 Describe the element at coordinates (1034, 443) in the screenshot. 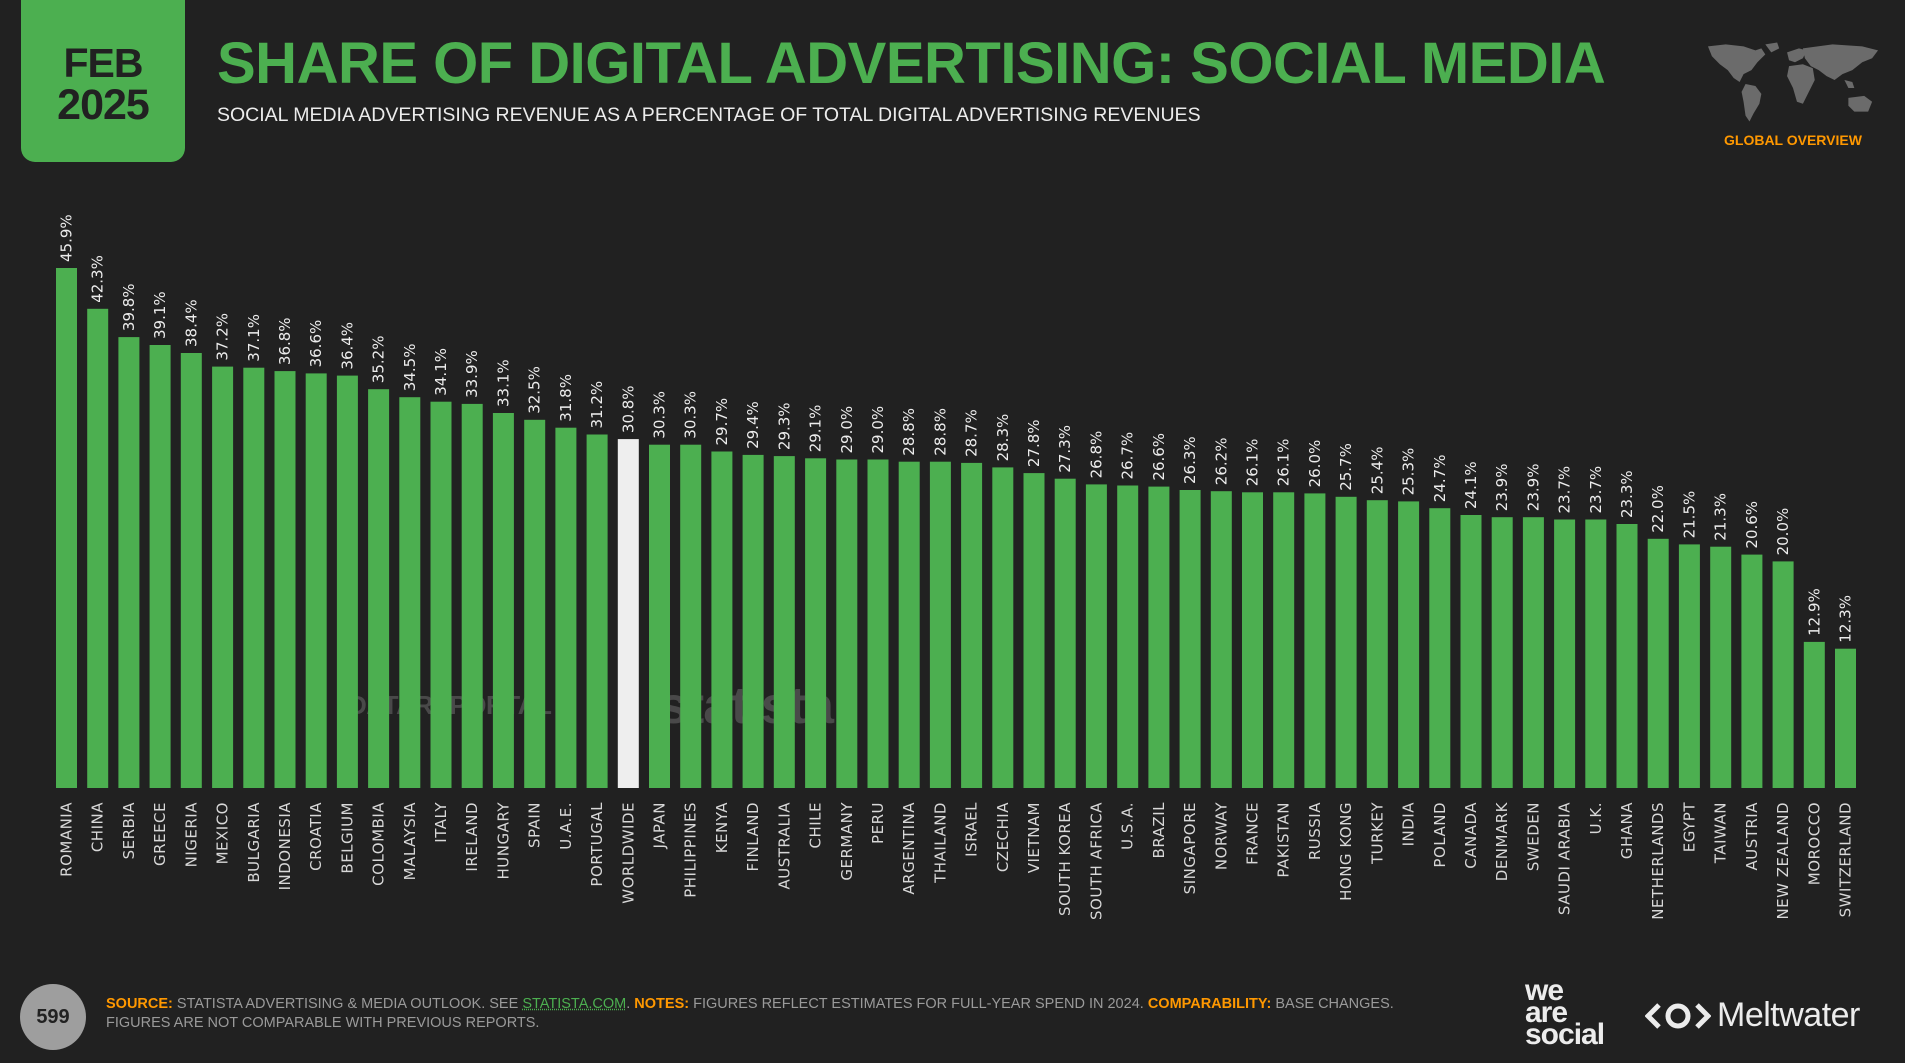

I see `value-label: 27.8%` at that location.